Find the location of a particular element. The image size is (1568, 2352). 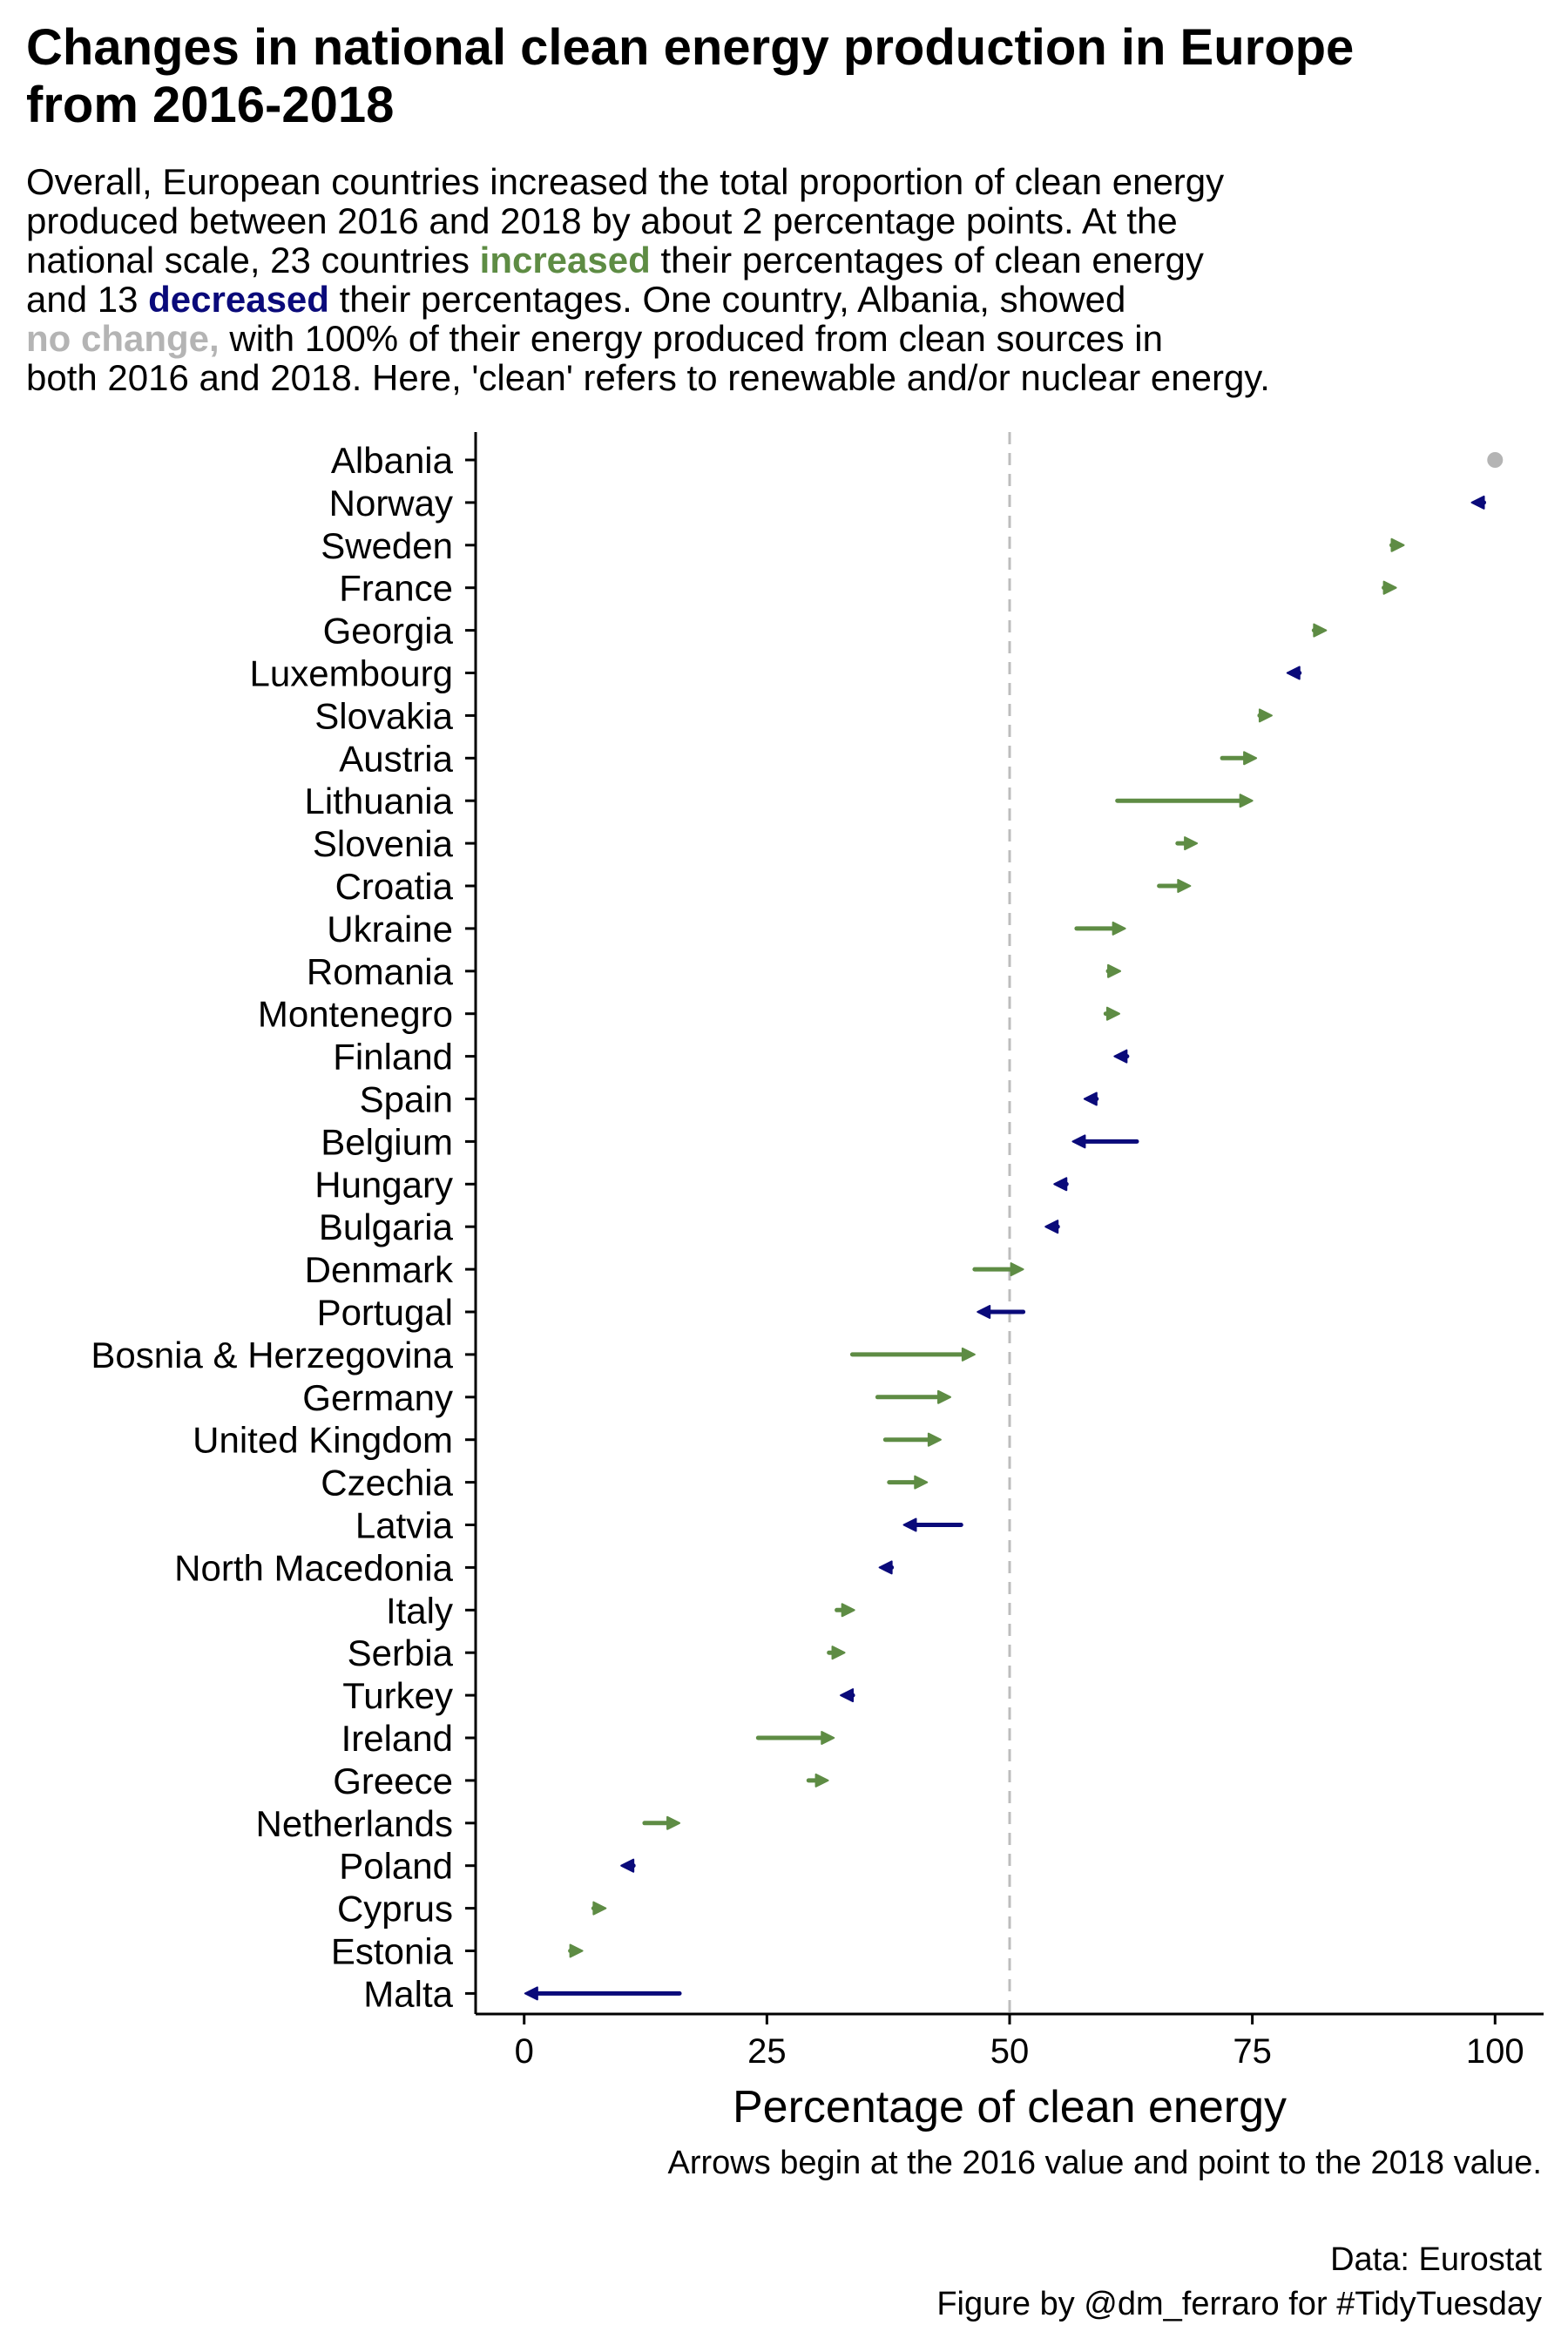

y-label-lithuania: Lithuania is located at coordinates (379, 801).